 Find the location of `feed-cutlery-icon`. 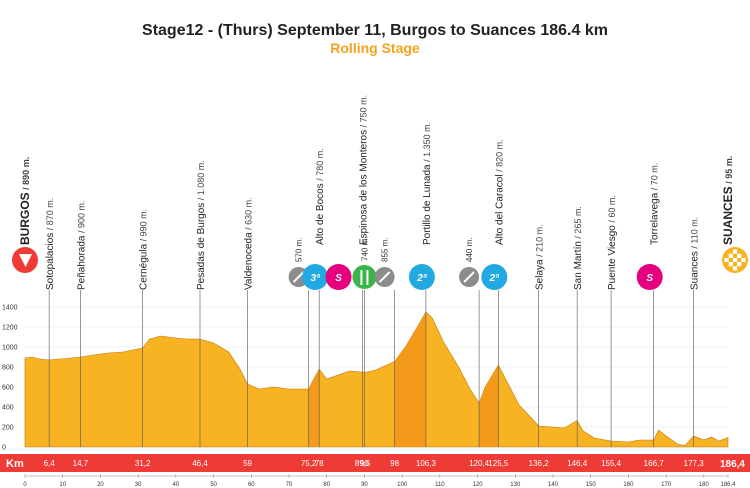

feed-cutlery-icon is located at coordinates (364, 277).